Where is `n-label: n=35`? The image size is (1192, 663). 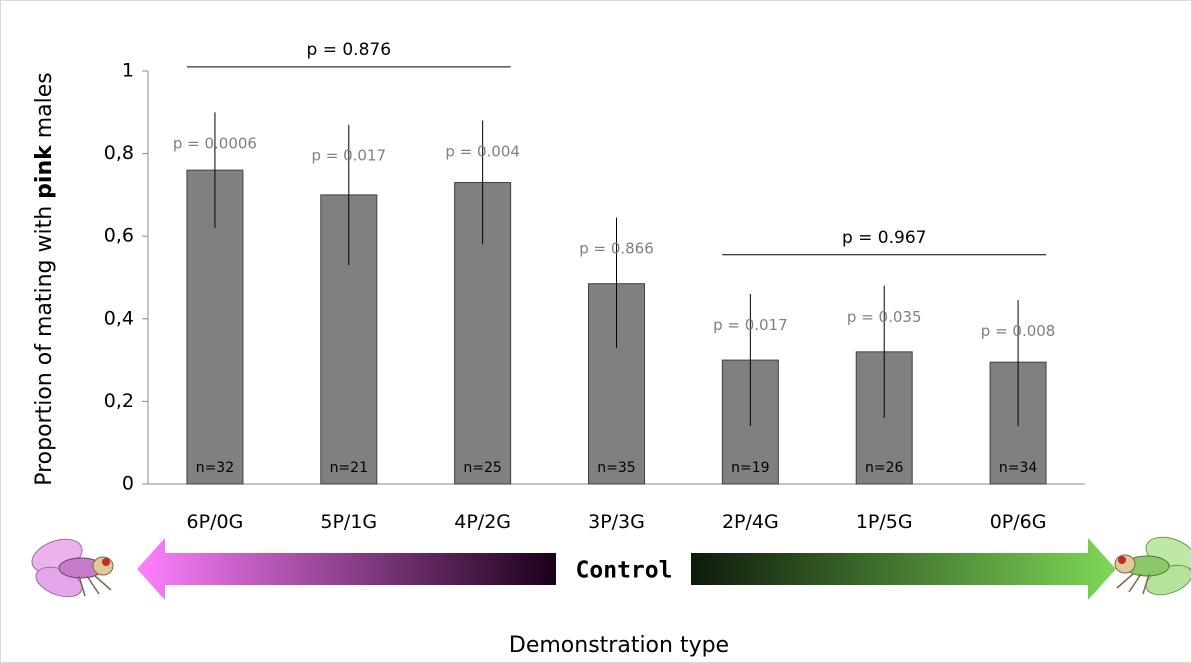 n-label: n=35 is located at coordinates (616, 468).